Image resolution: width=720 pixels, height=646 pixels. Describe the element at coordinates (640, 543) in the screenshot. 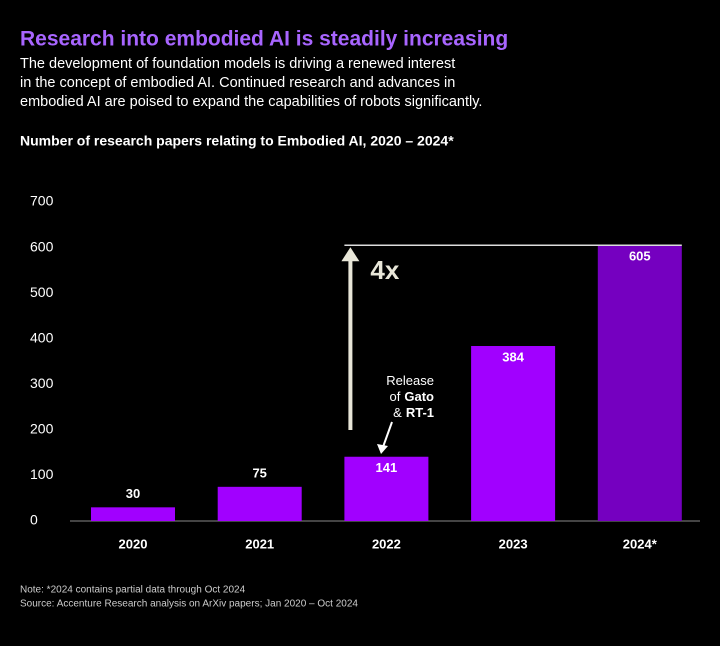

I see `x-tick-label: 2024*` at that location.